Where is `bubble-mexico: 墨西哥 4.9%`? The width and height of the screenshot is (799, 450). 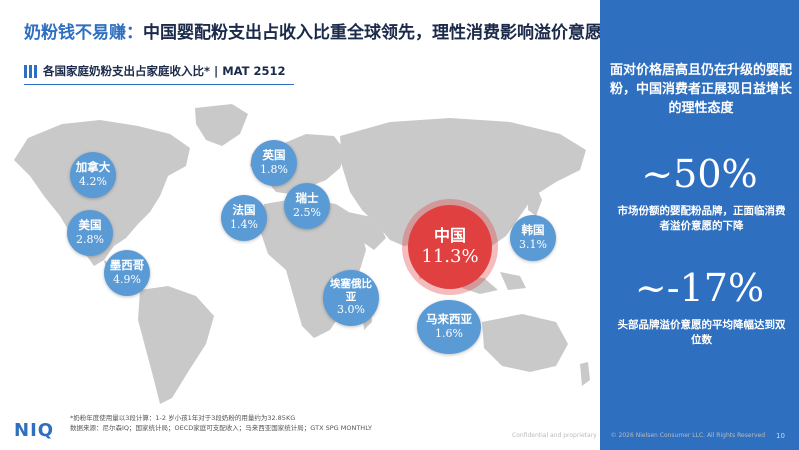 bubble-mexico: 墨西哥 4.9% is located at coordinates (127, 273).